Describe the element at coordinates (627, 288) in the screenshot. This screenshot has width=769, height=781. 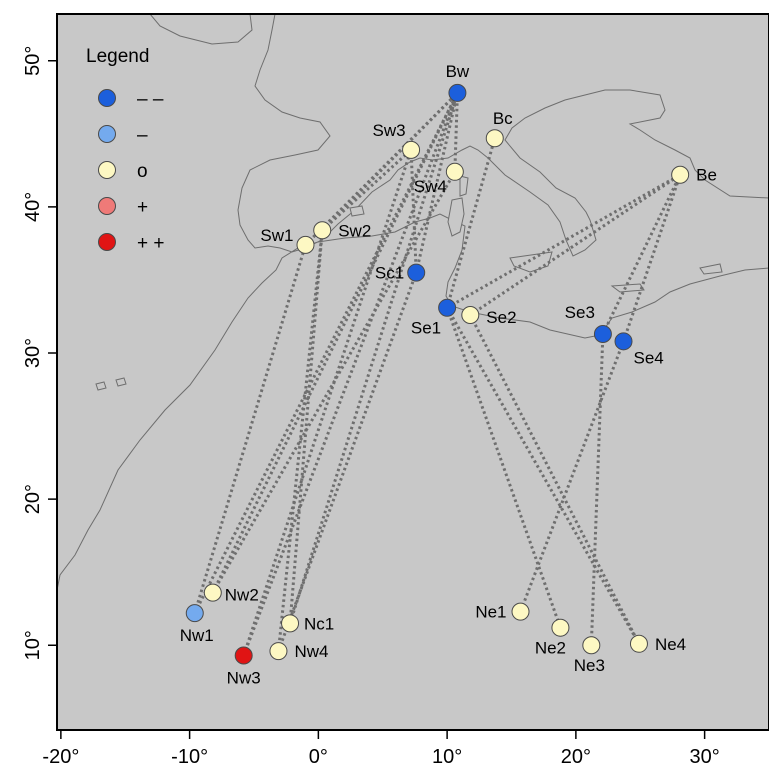
I see `land-crete` at that location.